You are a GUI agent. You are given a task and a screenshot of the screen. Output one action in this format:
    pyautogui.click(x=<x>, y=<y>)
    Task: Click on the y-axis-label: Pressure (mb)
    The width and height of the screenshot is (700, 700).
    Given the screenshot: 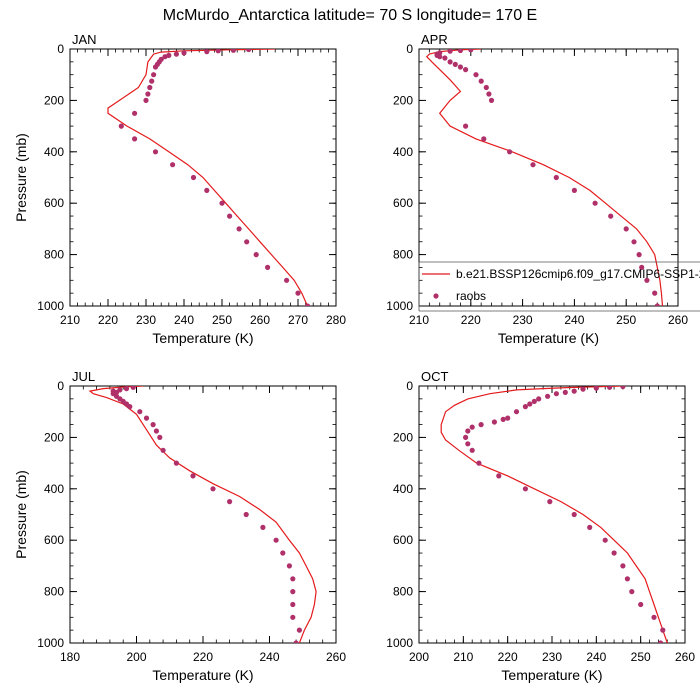 What is the action you would take?
    pyautogui.click(x=21, y=514)
    